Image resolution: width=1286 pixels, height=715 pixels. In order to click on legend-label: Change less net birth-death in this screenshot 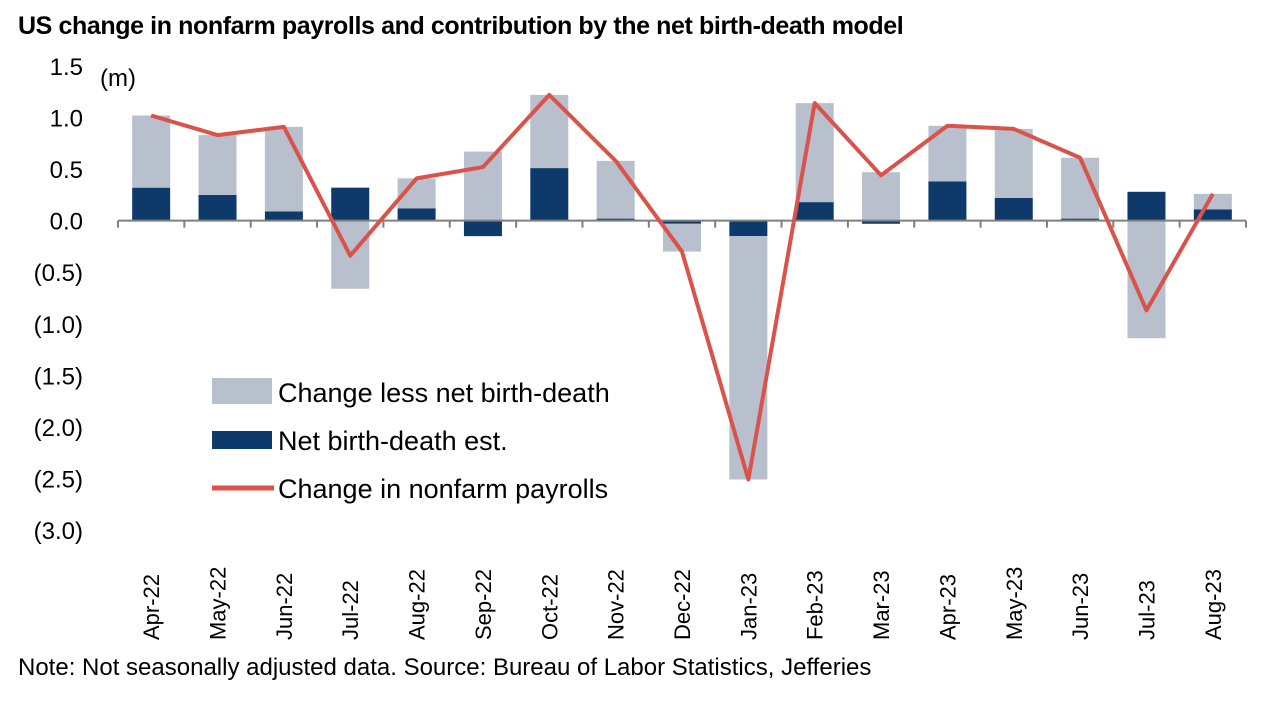, I will do `click(444, 393)`.